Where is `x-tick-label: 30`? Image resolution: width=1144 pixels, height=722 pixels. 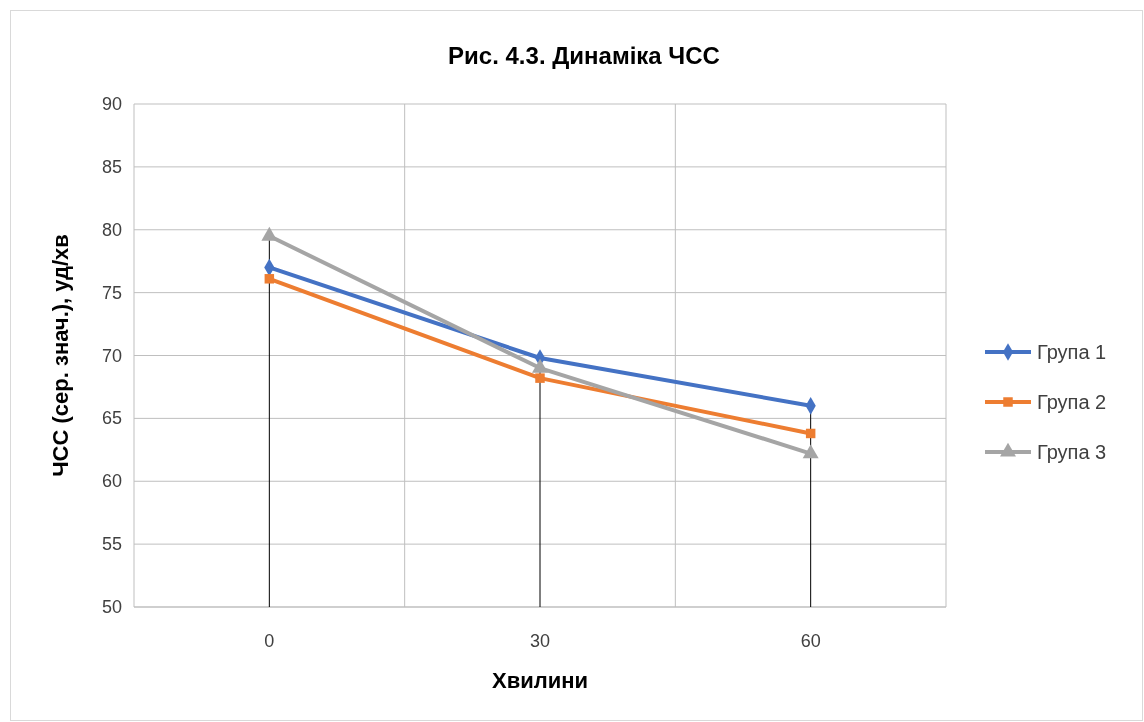 x-tick-label: 30 is located at coordinates (540, 641).